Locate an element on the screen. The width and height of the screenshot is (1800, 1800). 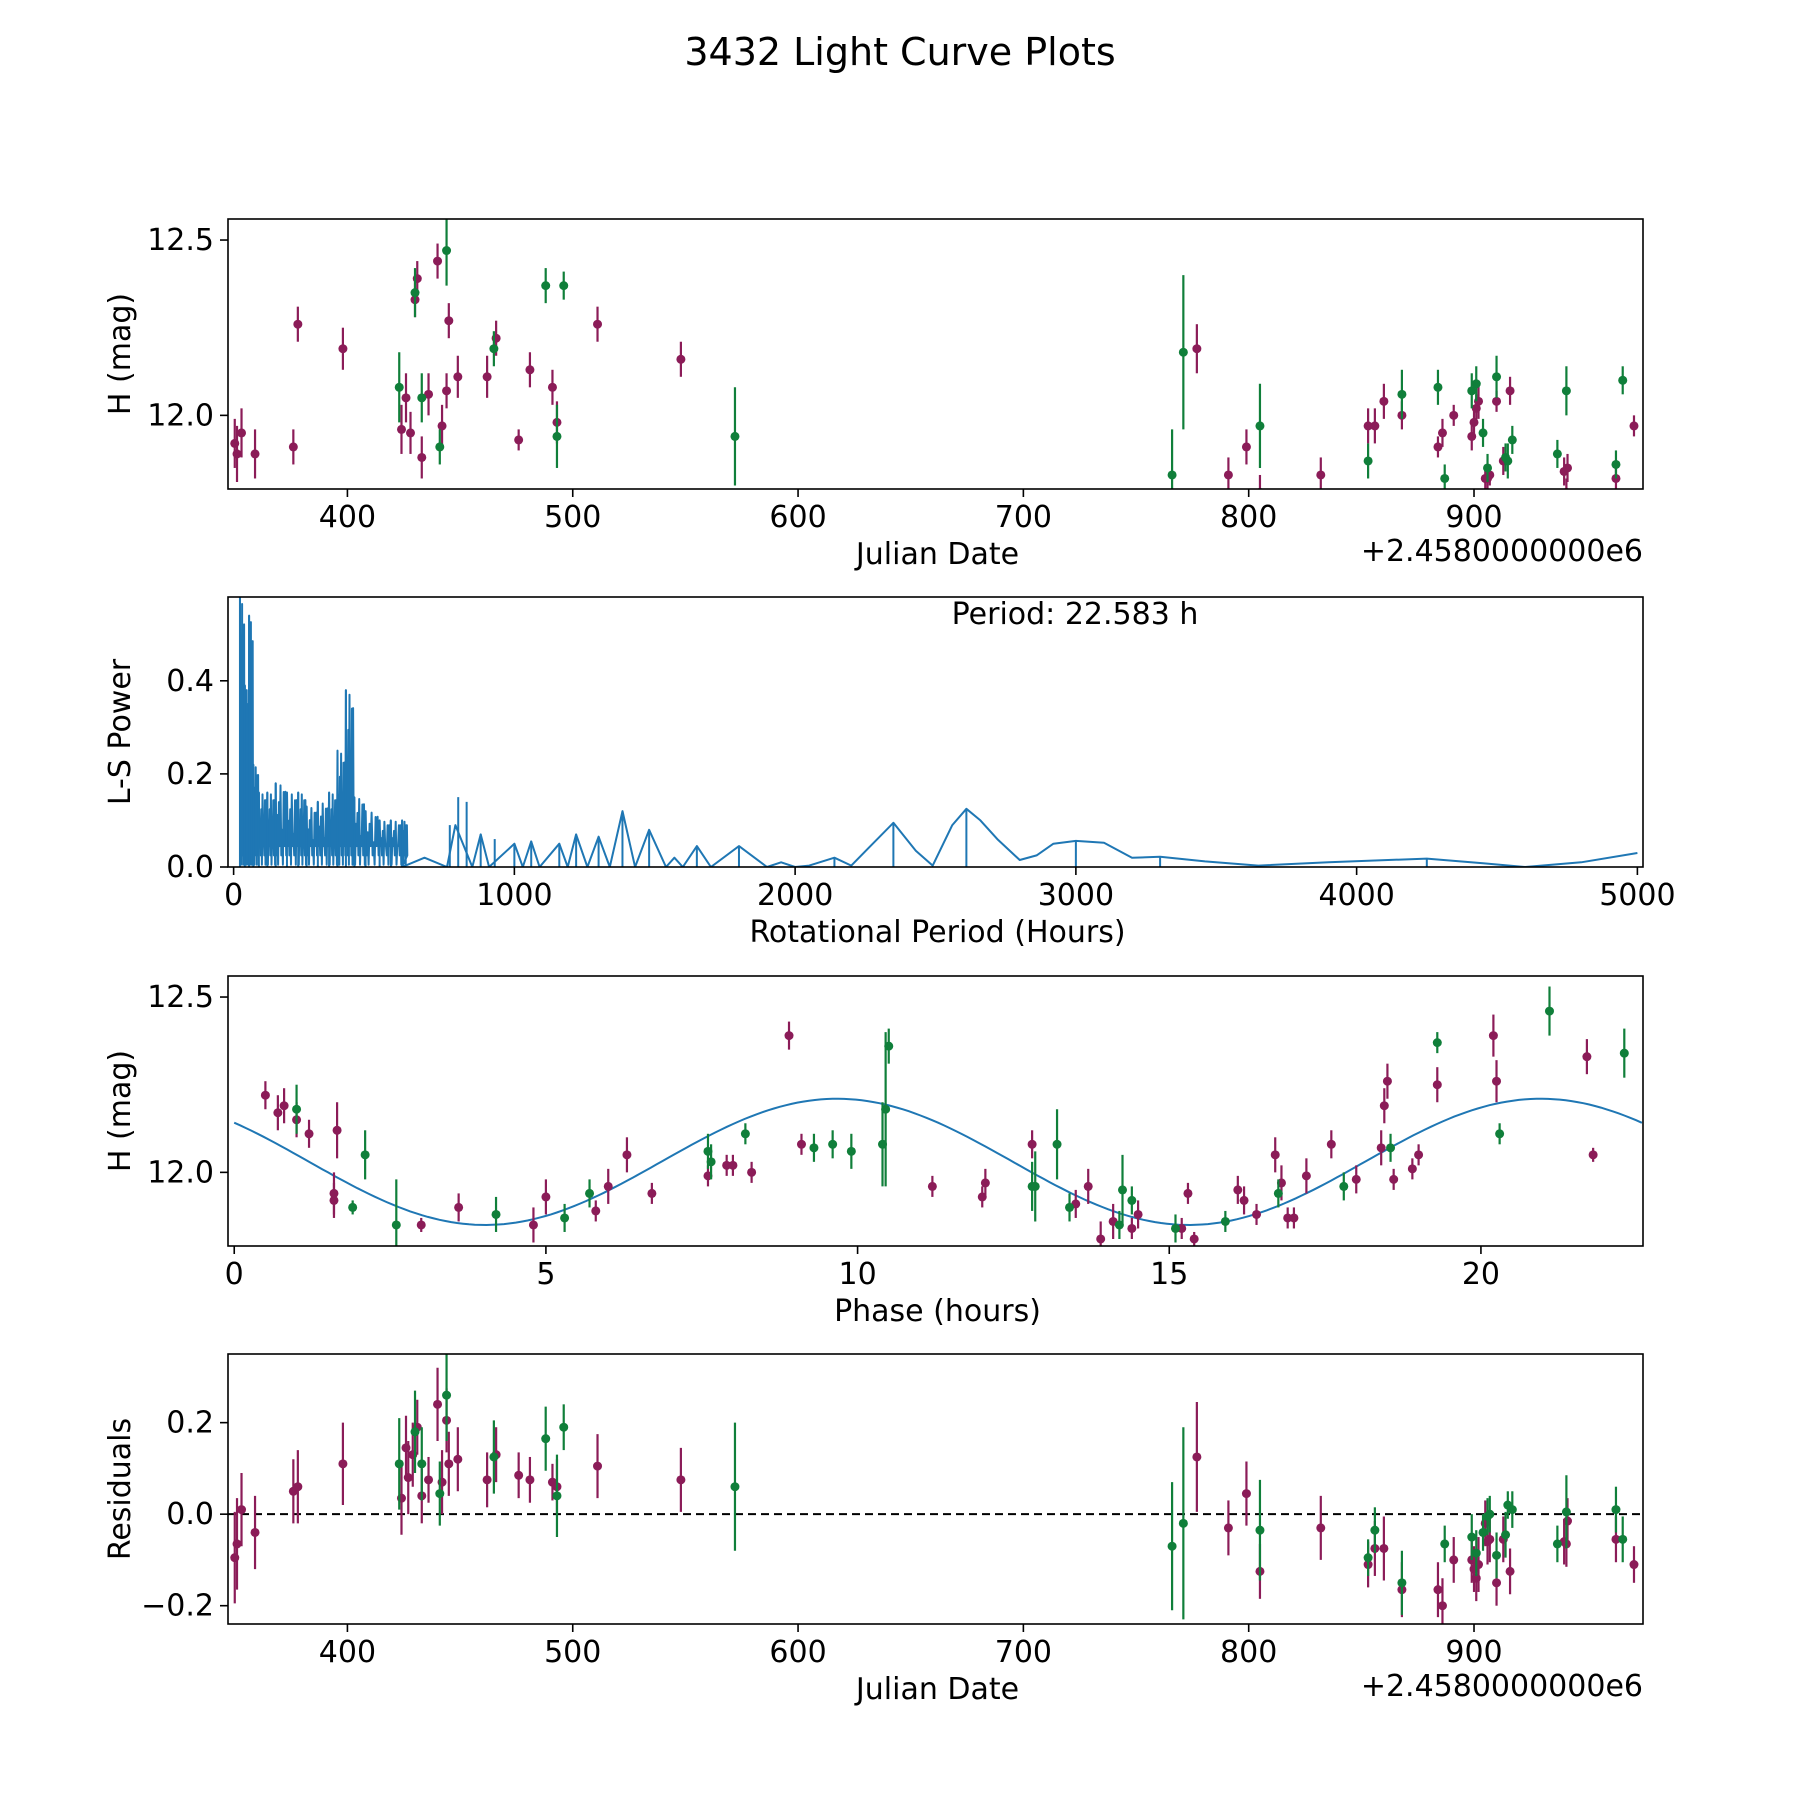
x-offset-text: +2.4580000000e6 is located at coordinates (1502, 551).